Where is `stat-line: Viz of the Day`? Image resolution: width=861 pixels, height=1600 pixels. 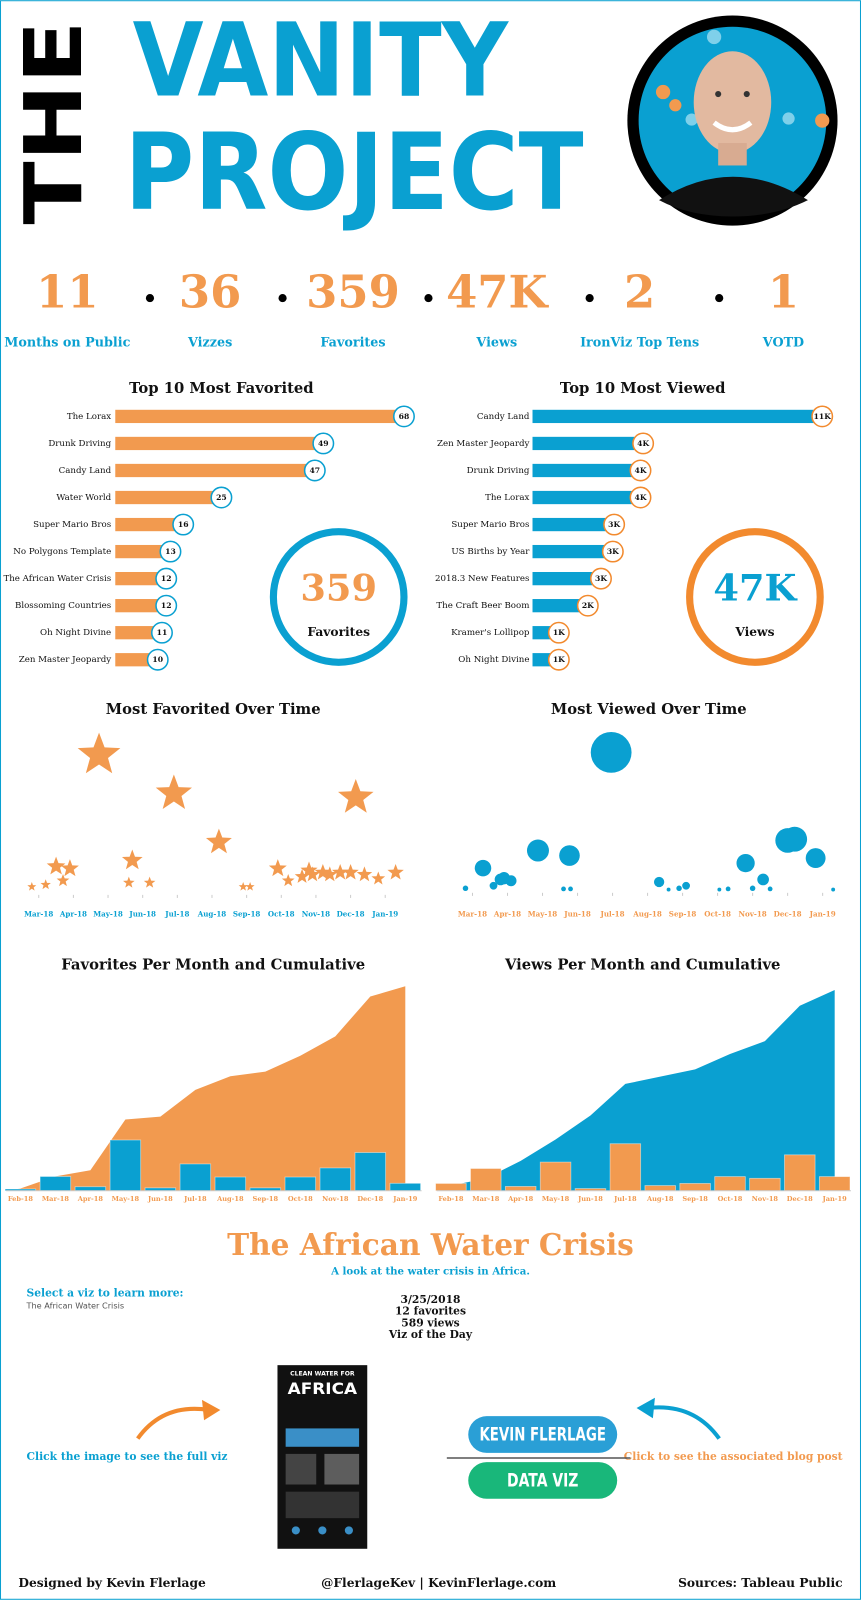
stat-line: Viz of the Day is located at coordinates (430, 1334).